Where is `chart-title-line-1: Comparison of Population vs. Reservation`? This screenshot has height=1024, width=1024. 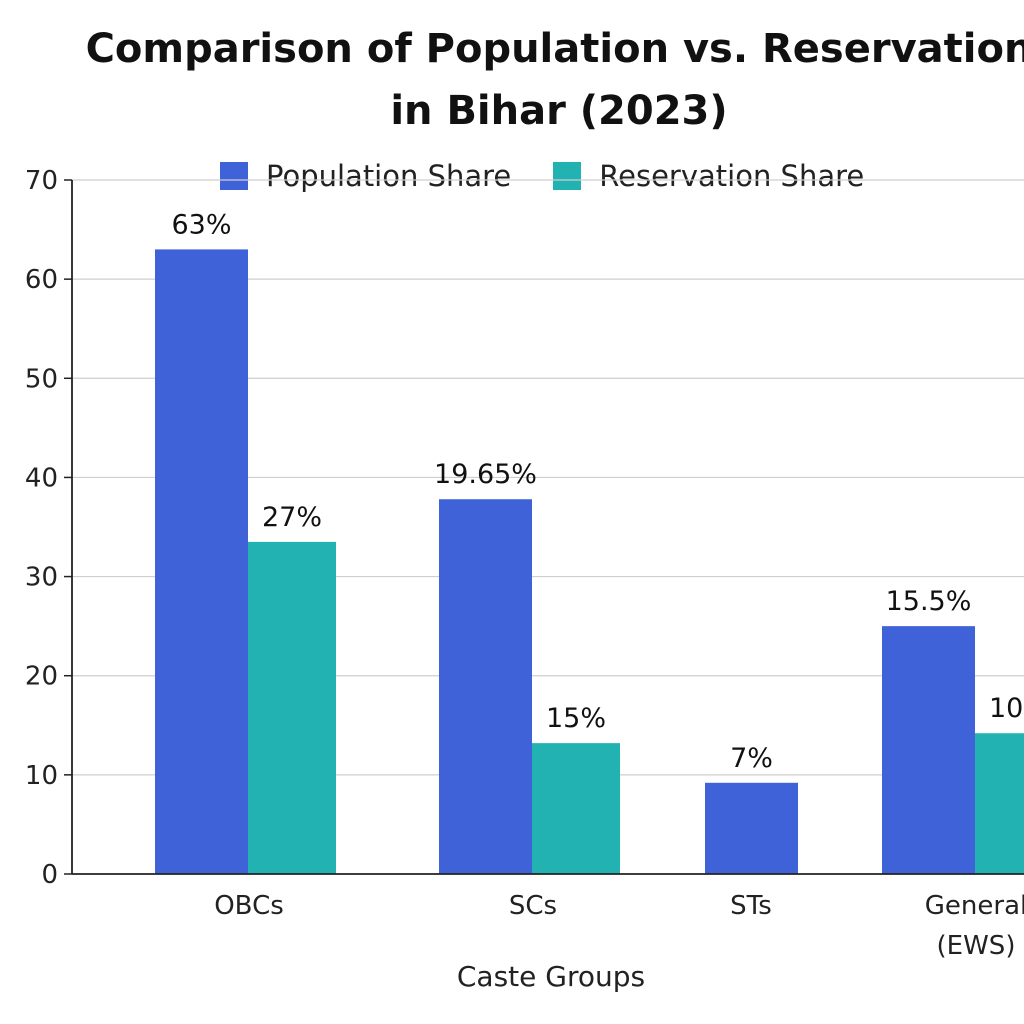 chart-title-line-1: Comparison of Population vs. Reservation is located at coordinates (554, 49).